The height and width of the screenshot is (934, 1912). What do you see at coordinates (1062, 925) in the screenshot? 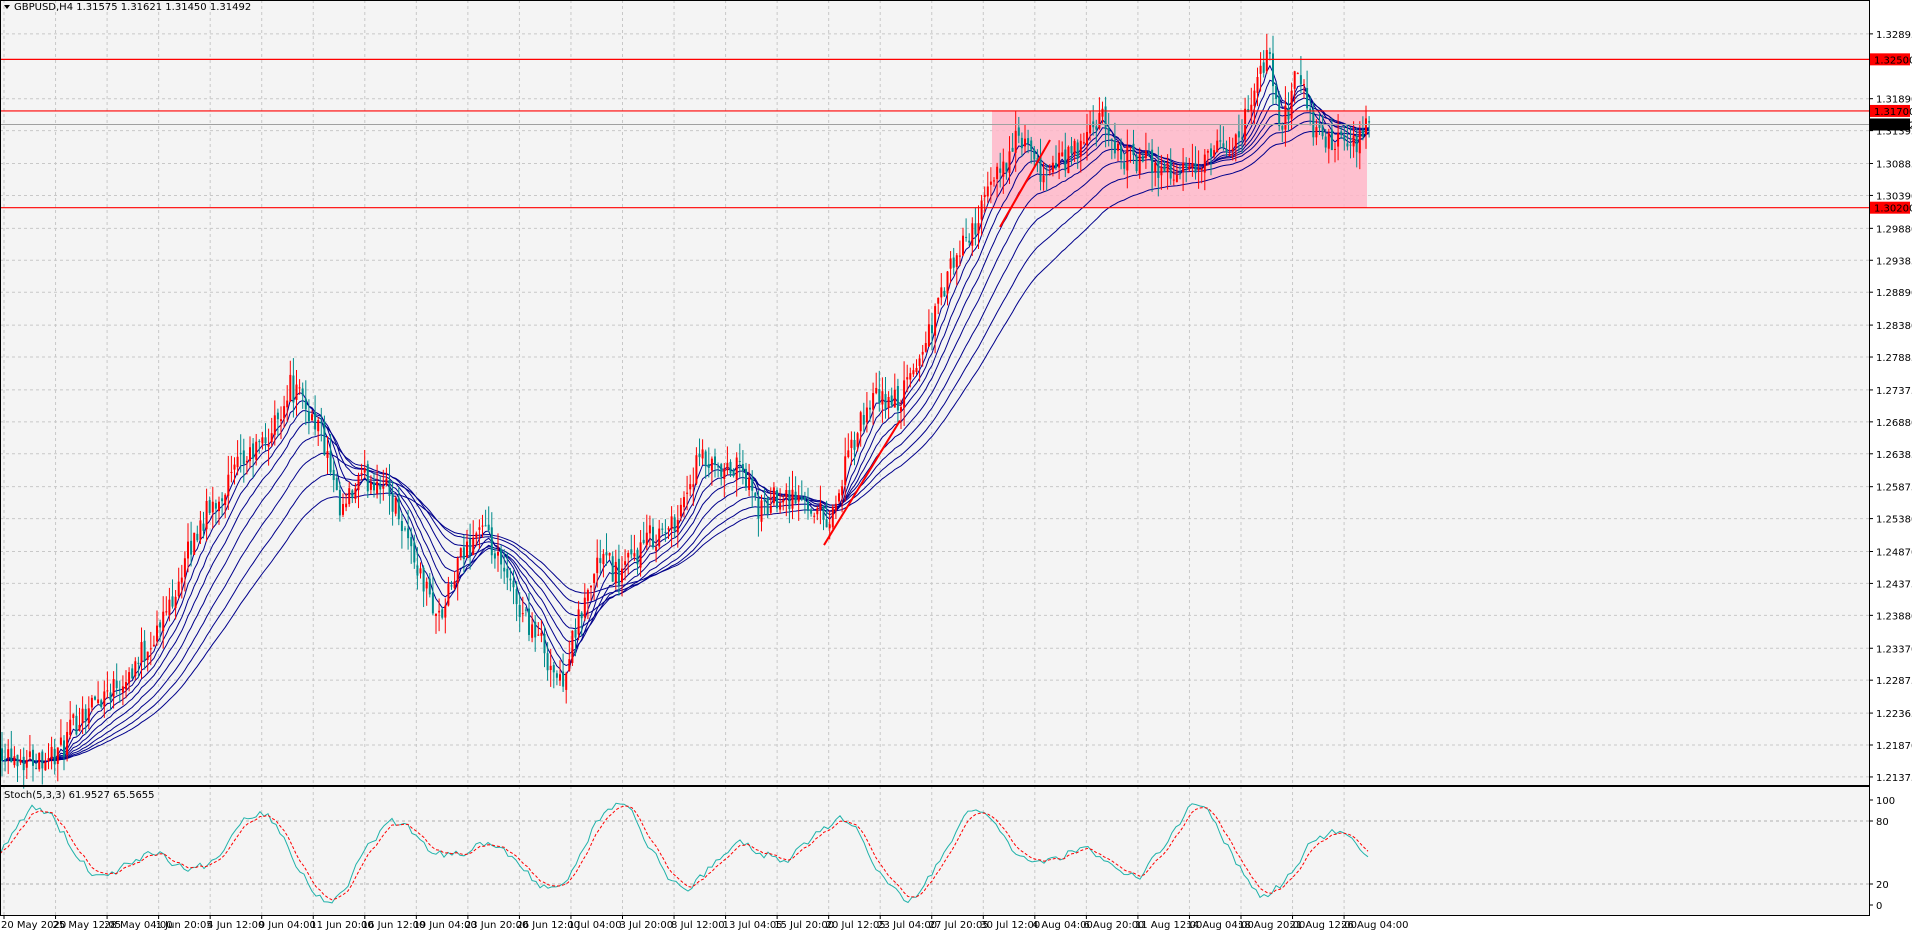
I see `x-tick-label: 4 Aug 04:00` at bounding box center [1062, 925].